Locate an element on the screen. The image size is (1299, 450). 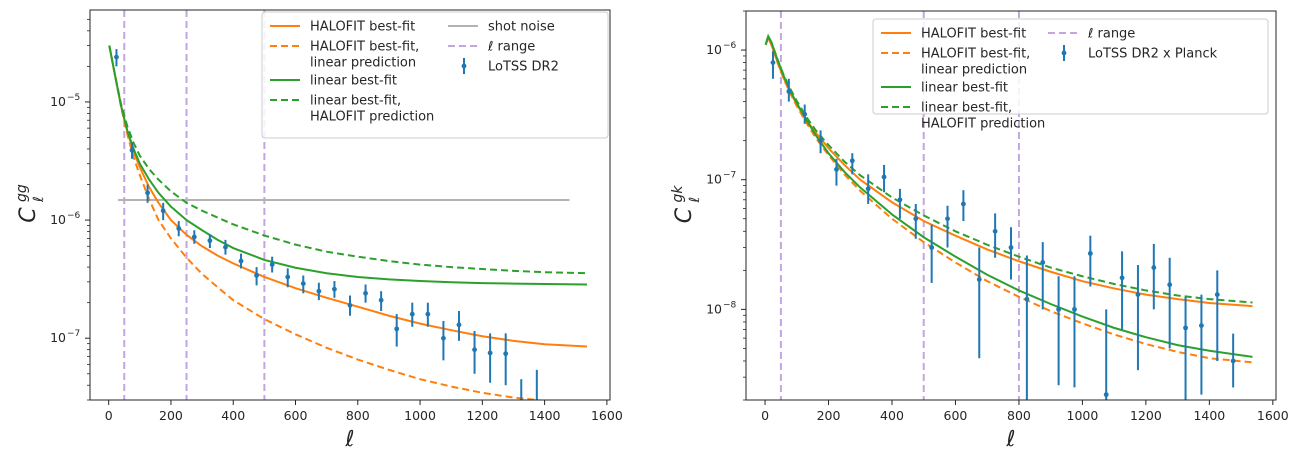
legend-label-line: LoTSS DR2 is located at coordinates (523, 67).